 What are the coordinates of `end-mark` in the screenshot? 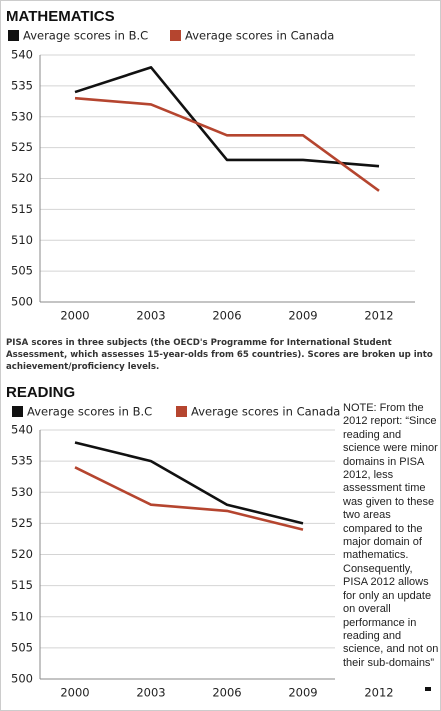 It's located at (428, 689).